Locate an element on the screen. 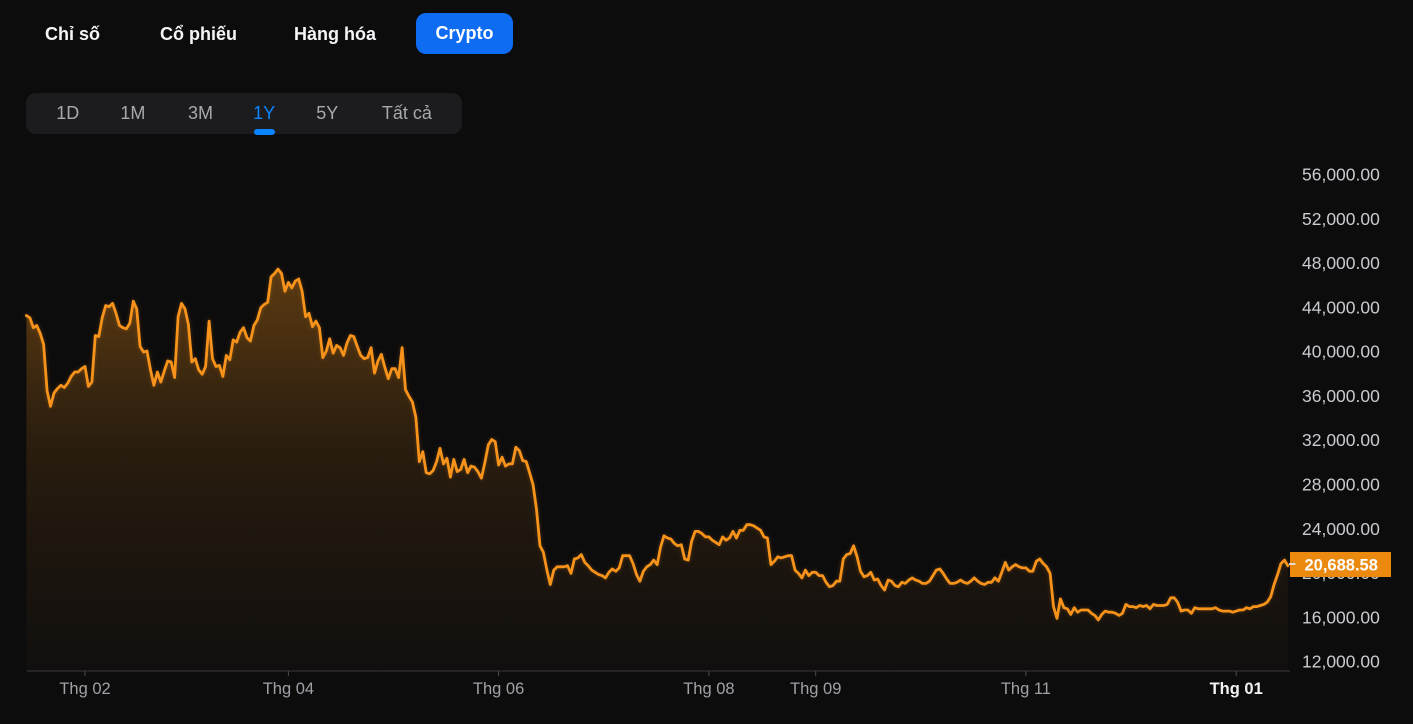 This screenshot has width=1413, height=724. svg-text: 32,000.00 is located at coordinates (1341, 440).